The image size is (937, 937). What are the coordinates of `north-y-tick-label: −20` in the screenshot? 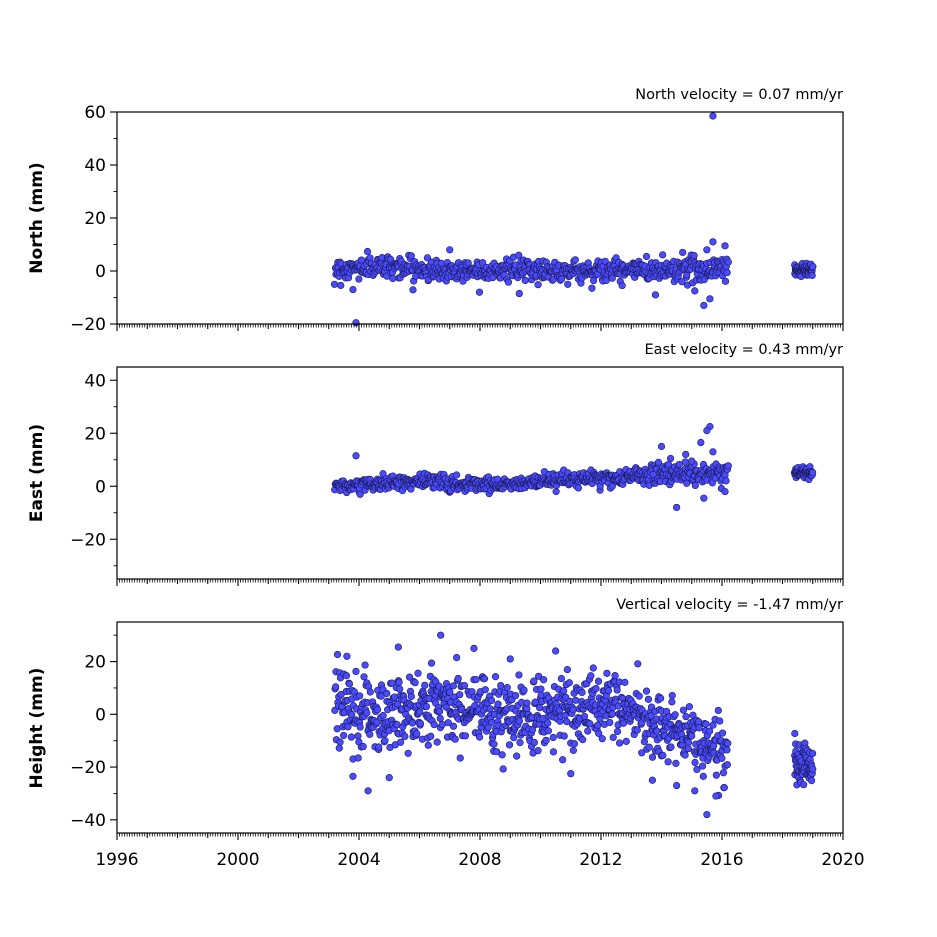 It's located at (88, 325).